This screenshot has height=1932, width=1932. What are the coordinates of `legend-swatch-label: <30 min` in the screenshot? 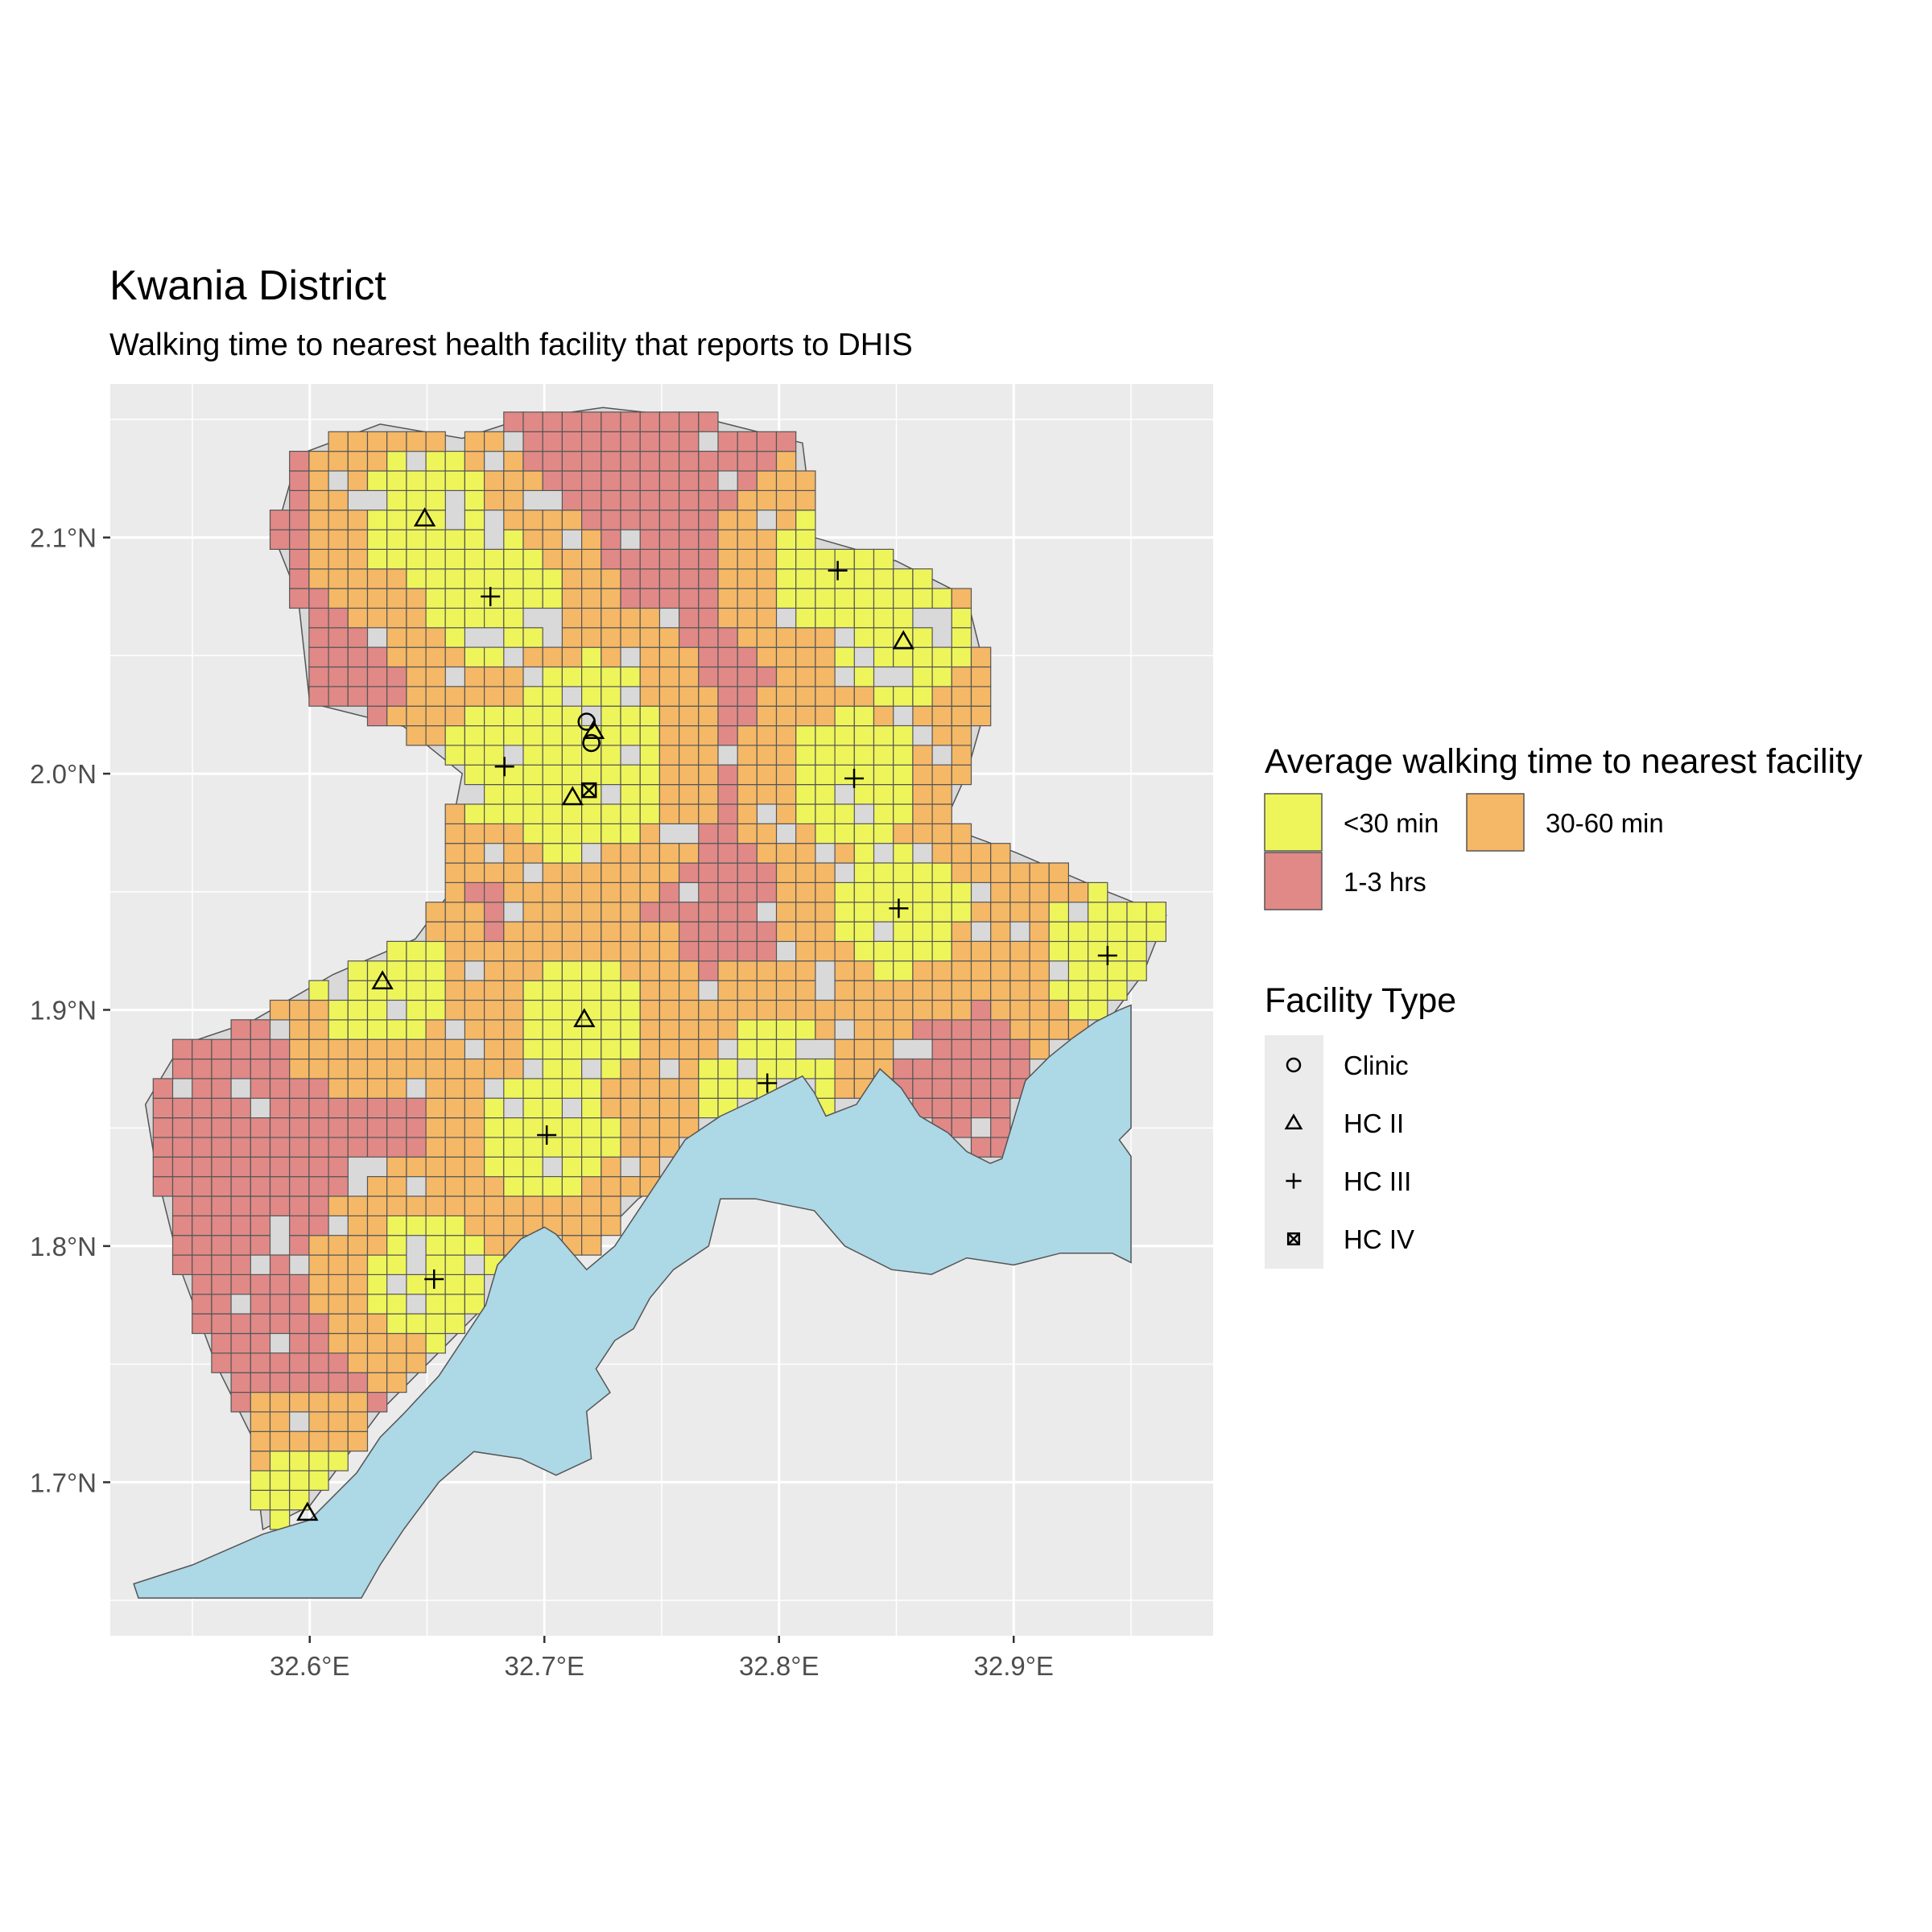 It's located at (1391, 823).